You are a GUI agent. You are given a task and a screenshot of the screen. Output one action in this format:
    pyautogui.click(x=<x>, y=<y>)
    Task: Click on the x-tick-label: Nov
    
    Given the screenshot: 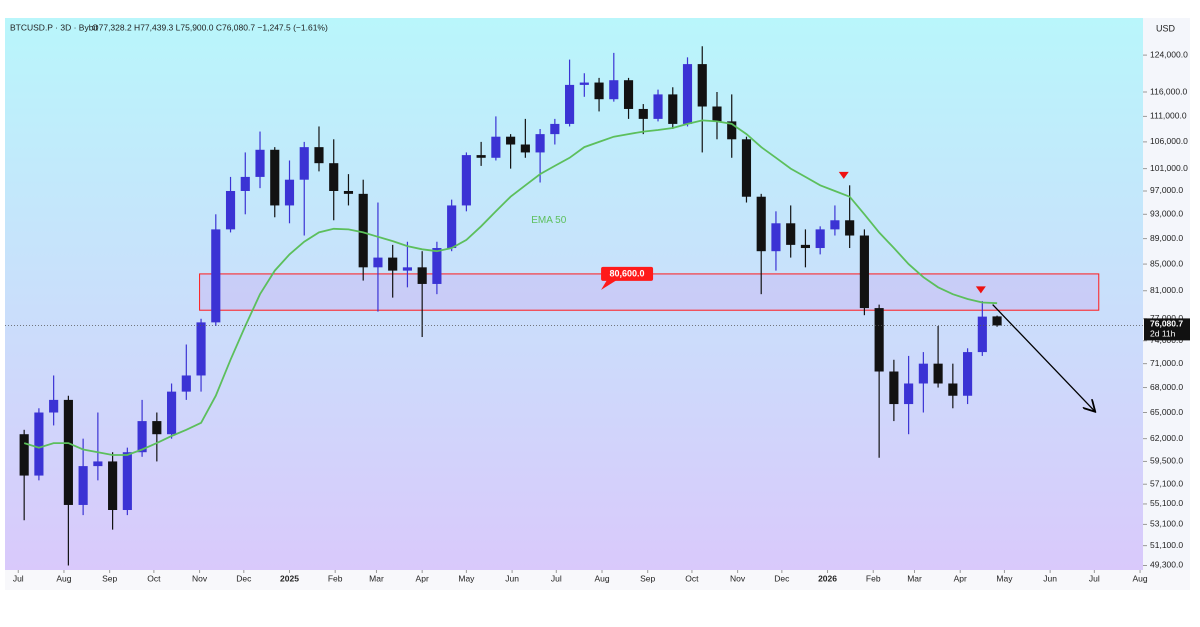 What is the action you would take?
    pyautogui.click(x=738, y=578)
    